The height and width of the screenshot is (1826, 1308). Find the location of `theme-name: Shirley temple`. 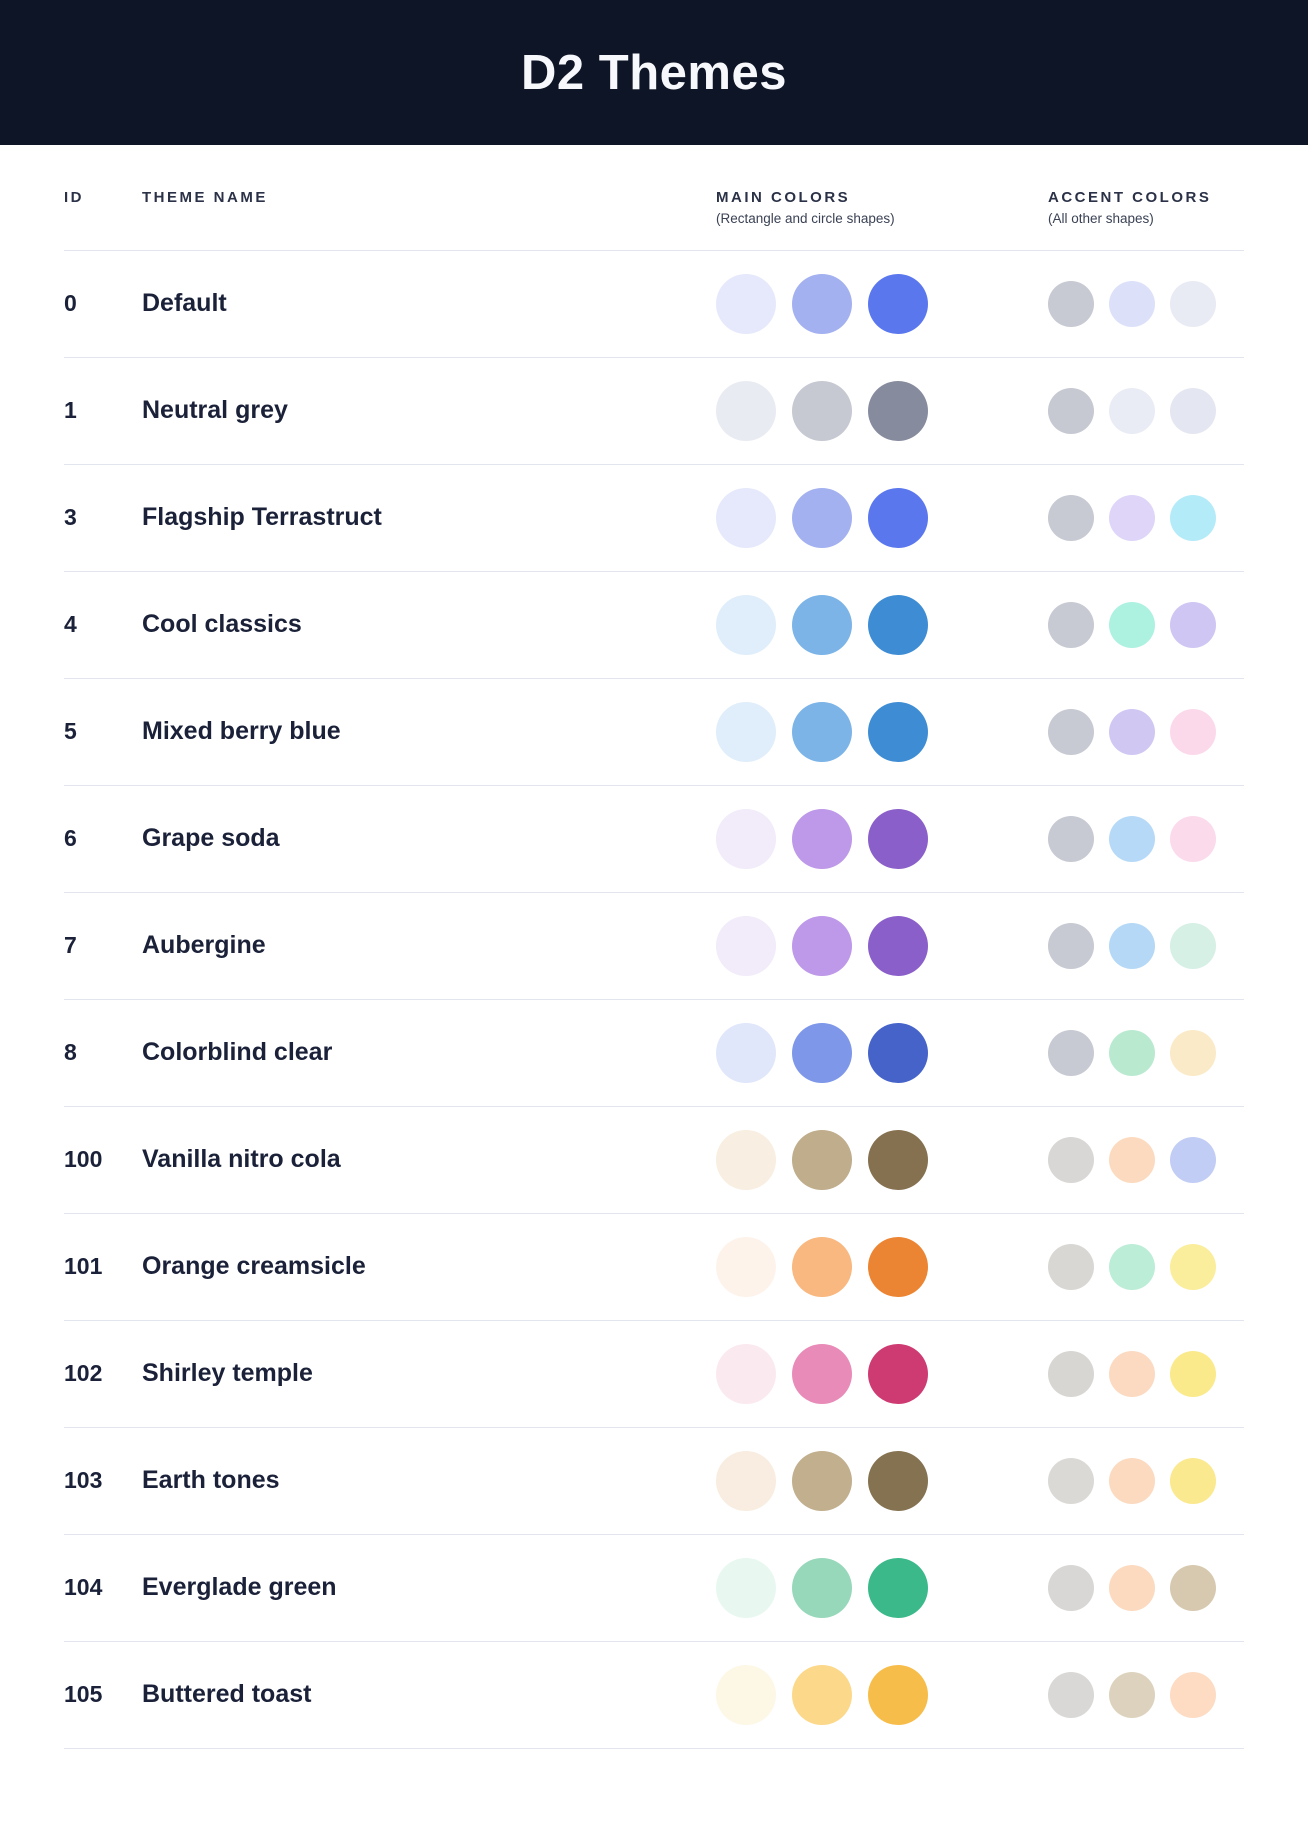

theme-name: Shirley temple is located at coordinates (227, 1373).